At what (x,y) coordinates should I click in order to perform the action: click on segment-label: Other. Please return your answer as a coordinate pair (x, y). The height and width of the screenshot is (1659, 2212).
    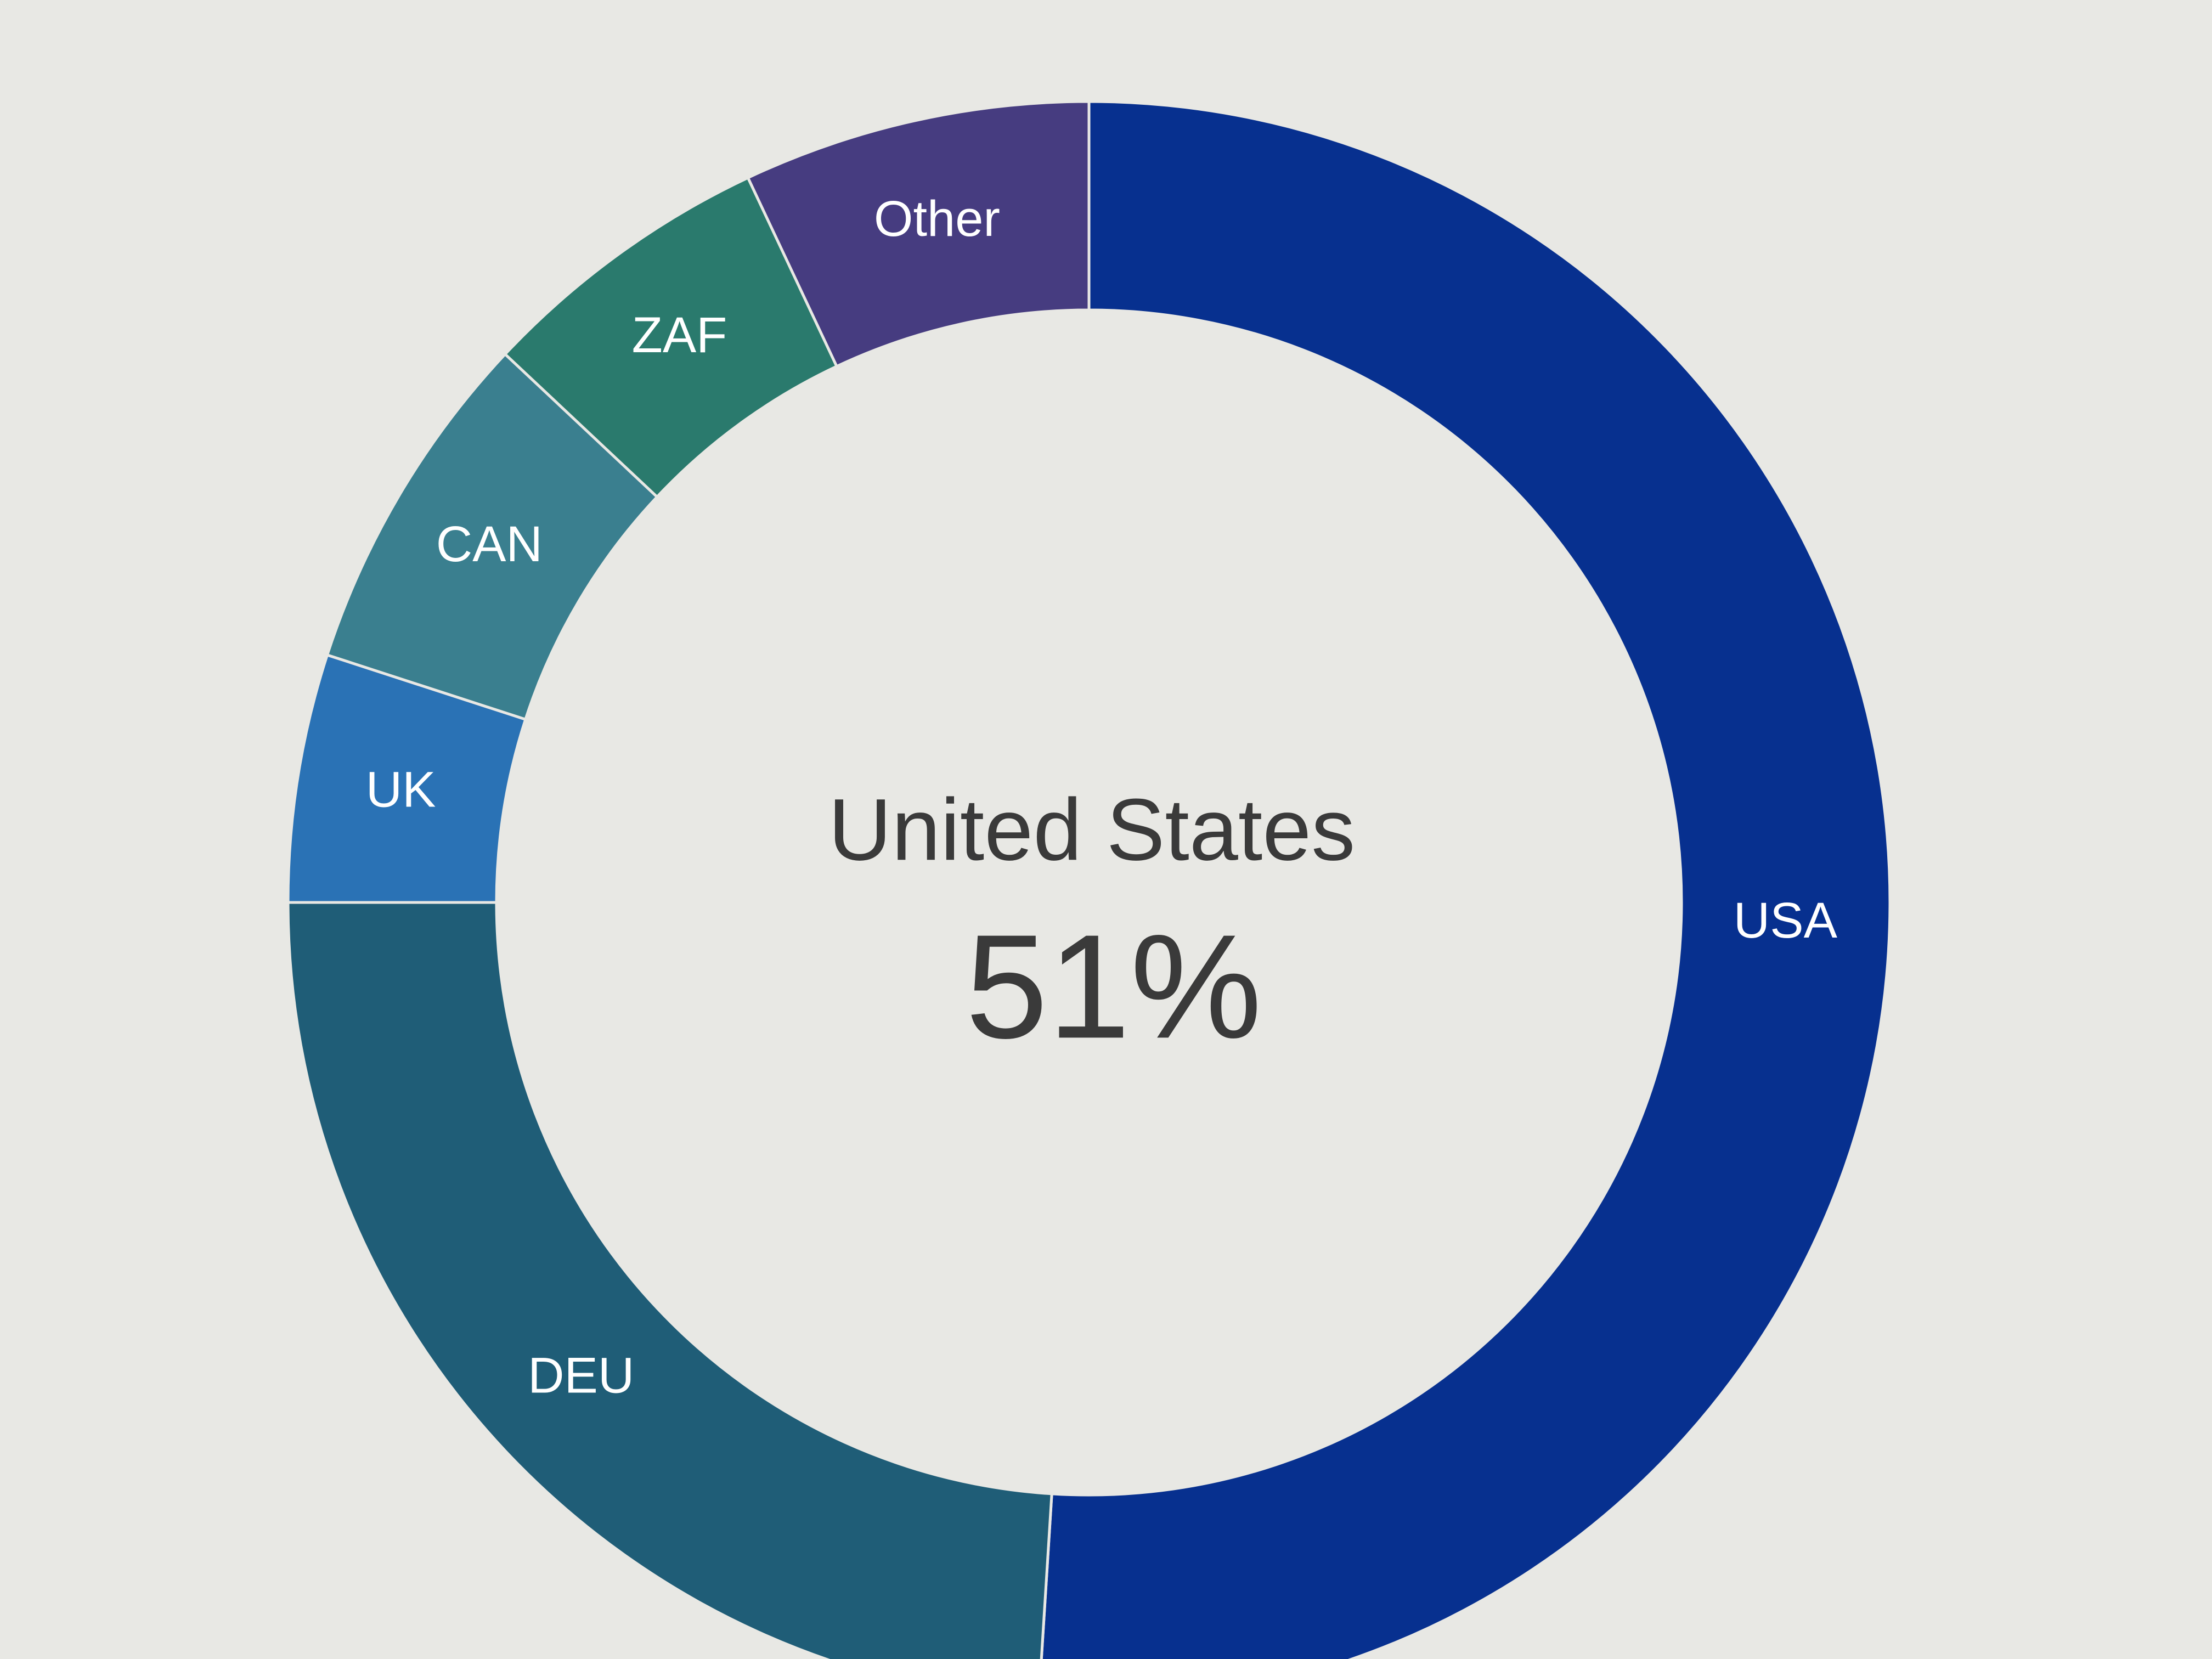
    Looking at the image, I should click on (937, 219).